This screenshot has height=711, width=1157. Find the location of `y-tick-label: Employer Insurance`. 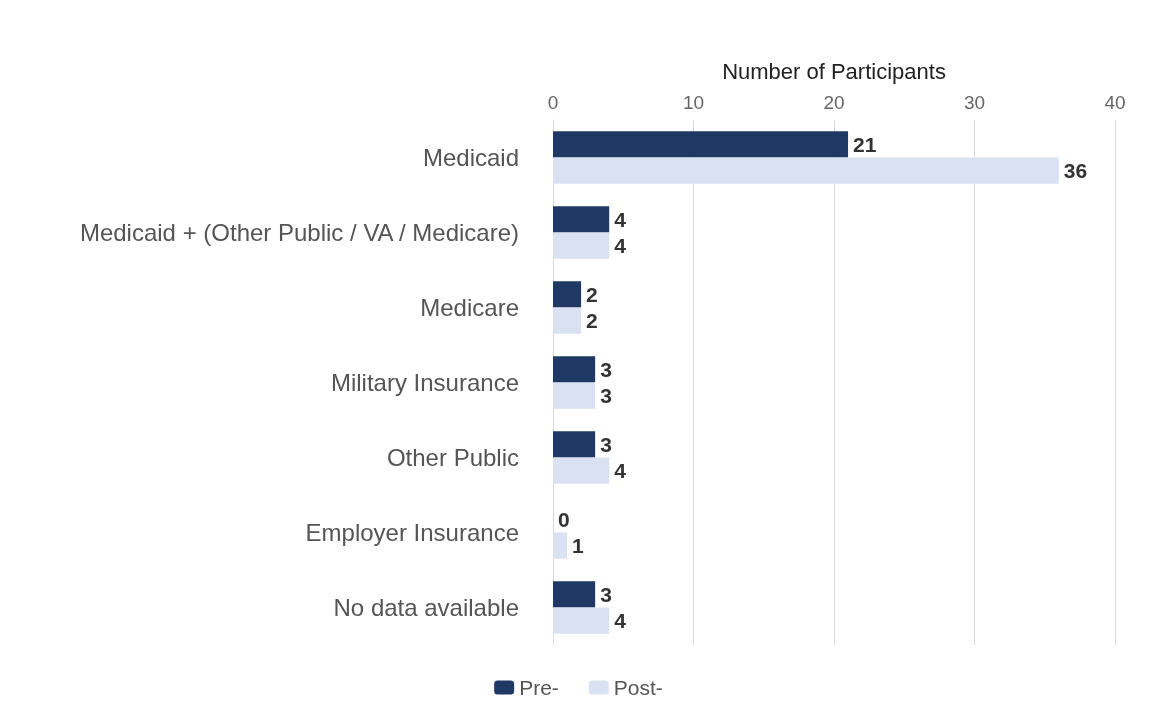

y-tick-label: Employer Insurance is located at coordinates (412, 532).